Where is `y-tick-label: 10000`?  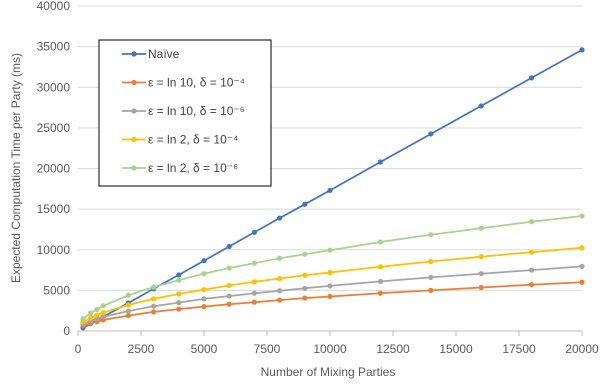
y-tick-label: 10000 is located at coordinates (54, 250).